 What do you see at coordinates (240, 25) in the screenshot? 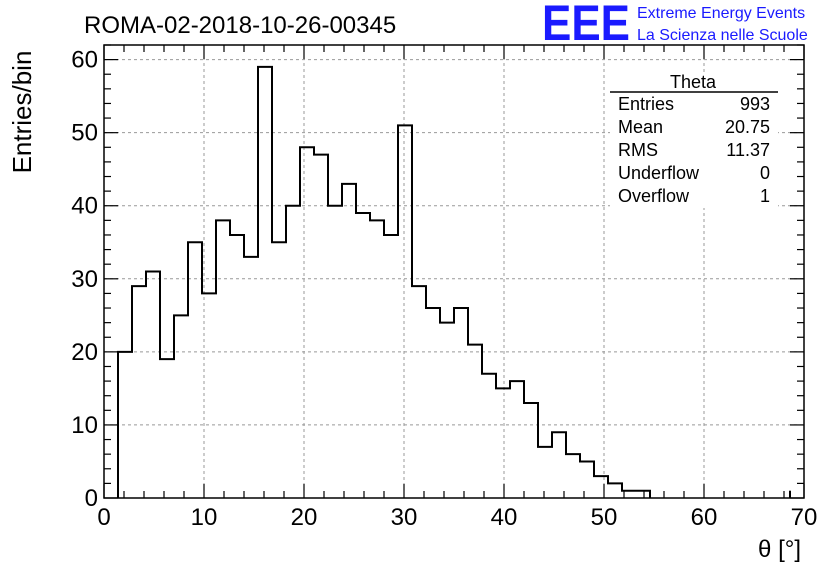
I see `chart-title: ROMA-02-2018-10-26-00345` at bounding box center [240, 25].